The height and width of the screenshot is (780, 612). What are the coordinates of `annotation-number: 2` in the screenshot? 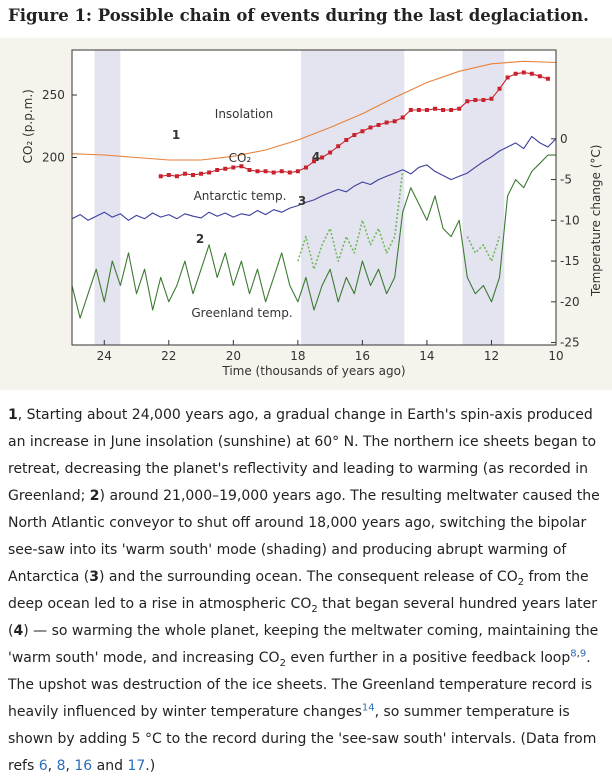 It's located at (200, 239).